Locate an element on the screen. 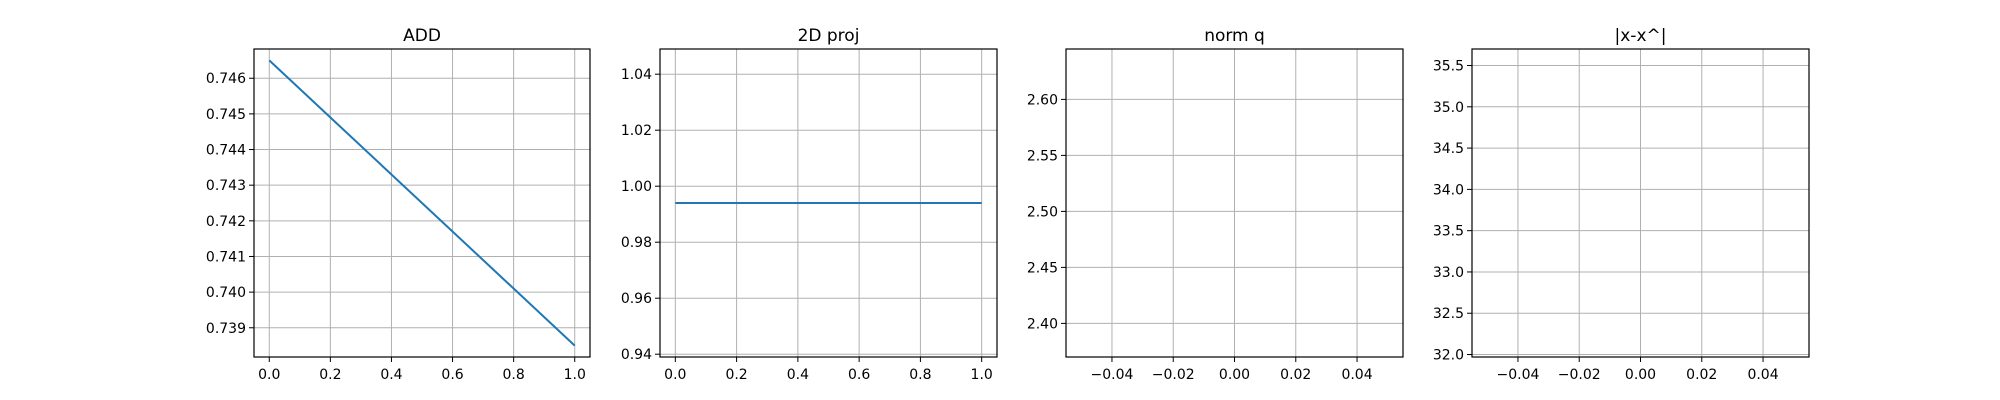 The image size is (2000, 400). y-tick-label: 35.0 is located at coordinates (1448, 108).